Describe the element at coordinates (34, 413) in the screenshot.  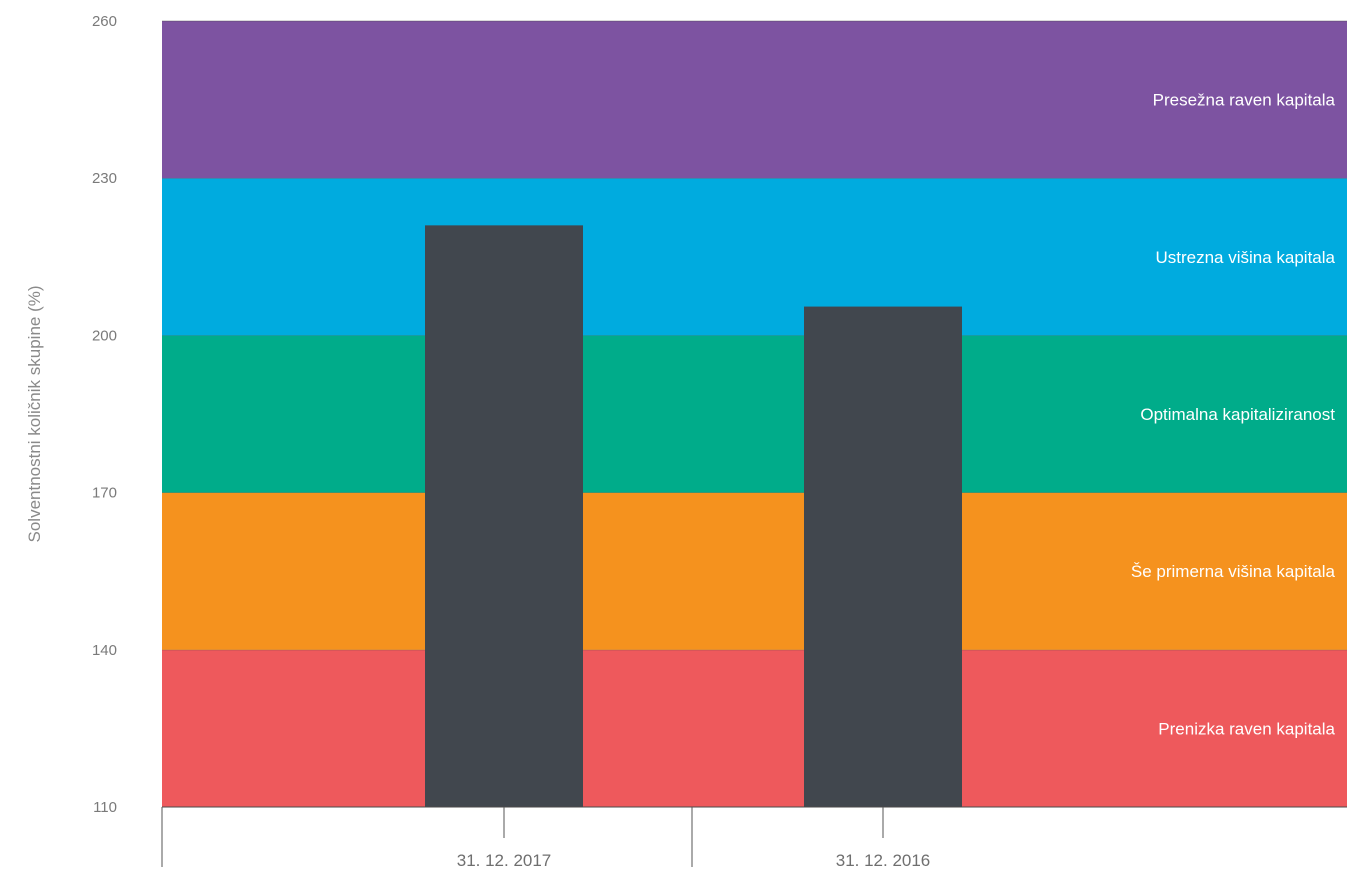
I see `y-axis-label: Solventnostni količnik skupine (%)` at that location.